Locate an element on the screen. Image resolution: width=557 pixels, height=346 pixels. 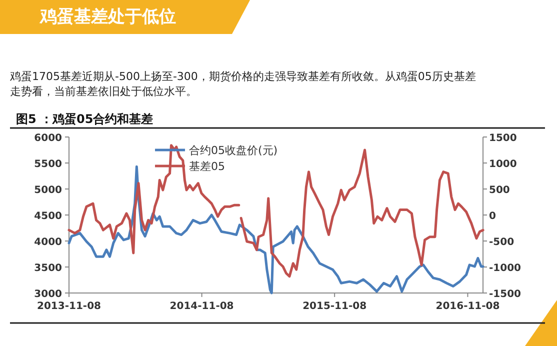
y-tick-label: 3000 is located at coordinates (48, 294).